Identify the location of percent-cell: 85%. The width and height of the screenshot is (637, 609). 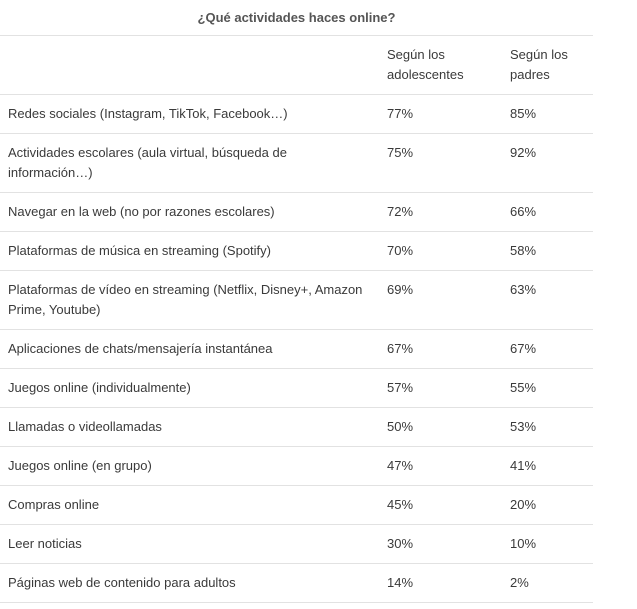
(547, 114).